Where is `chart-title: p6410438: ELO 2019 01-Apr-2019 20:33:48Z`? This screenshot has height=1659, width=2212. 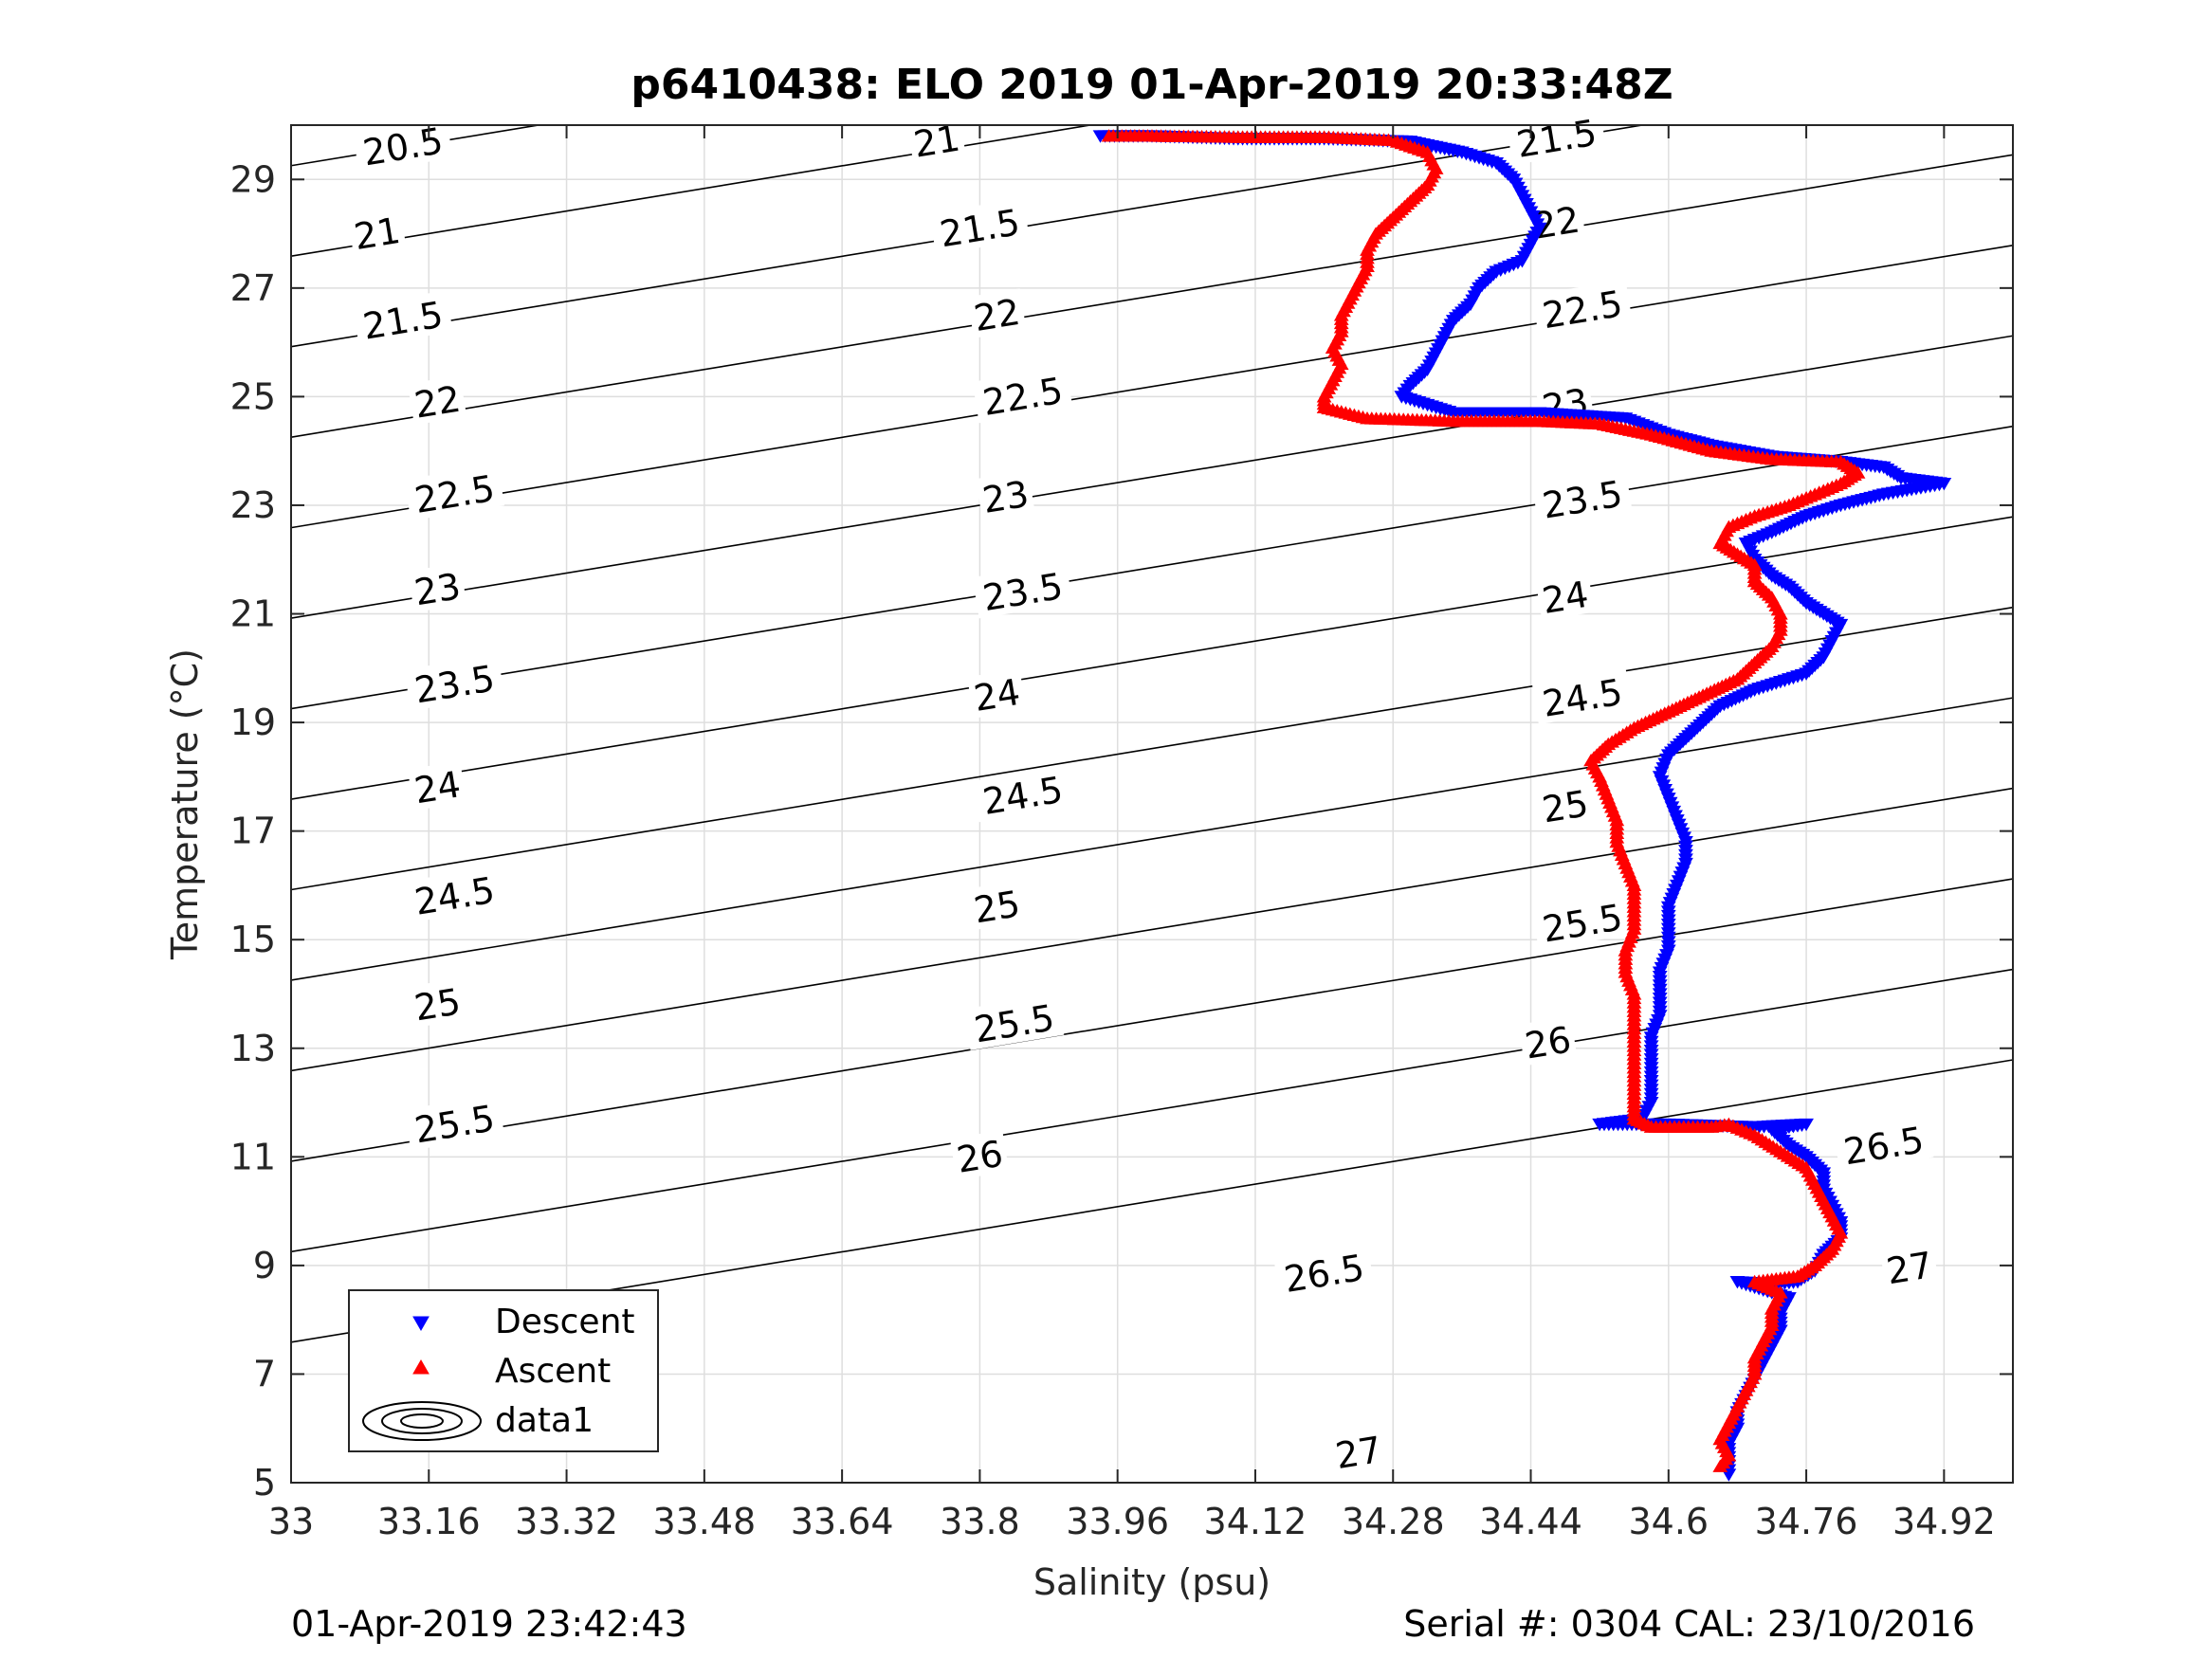 chart-title: p6410438: ELO 2019 01-Apr-2019 20:33:48Z is located at coordinates (1152, 85).